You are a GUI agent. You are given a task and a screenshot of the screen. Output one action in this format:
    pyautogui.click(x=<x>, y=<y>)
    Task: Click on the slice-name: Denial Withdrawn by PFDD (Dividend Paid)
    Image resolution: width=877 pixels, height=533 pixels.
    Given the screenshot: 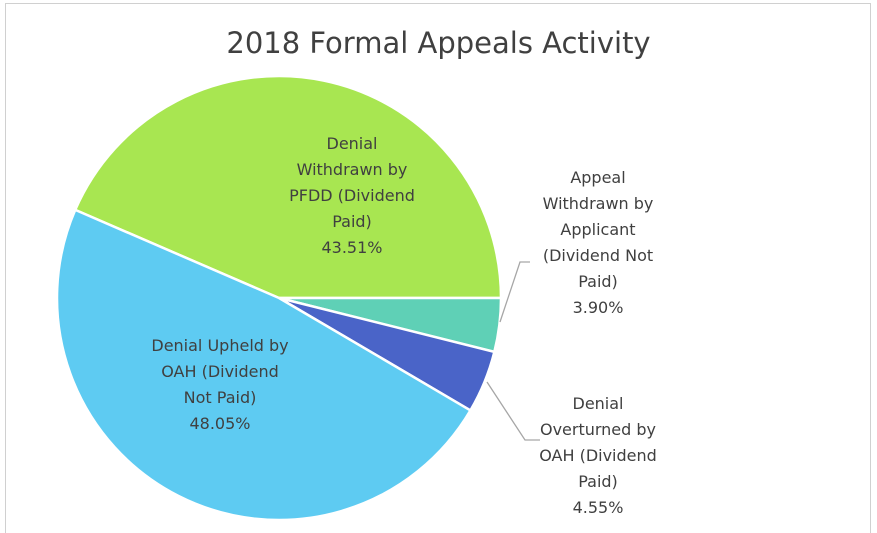 What is the action you would take?
    pyautogui.click(x=352, y=182)
    